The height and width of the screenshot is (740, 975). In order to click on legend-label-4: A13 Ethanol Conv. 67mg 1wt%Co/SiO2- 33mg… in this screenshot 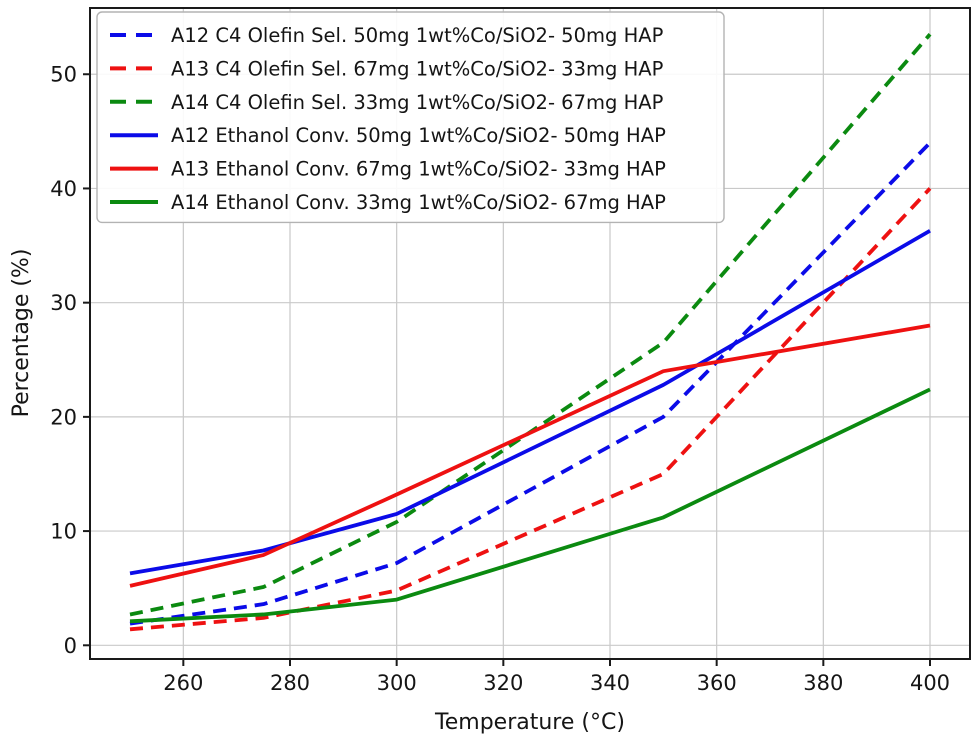, I will do `click(418, 169)`.